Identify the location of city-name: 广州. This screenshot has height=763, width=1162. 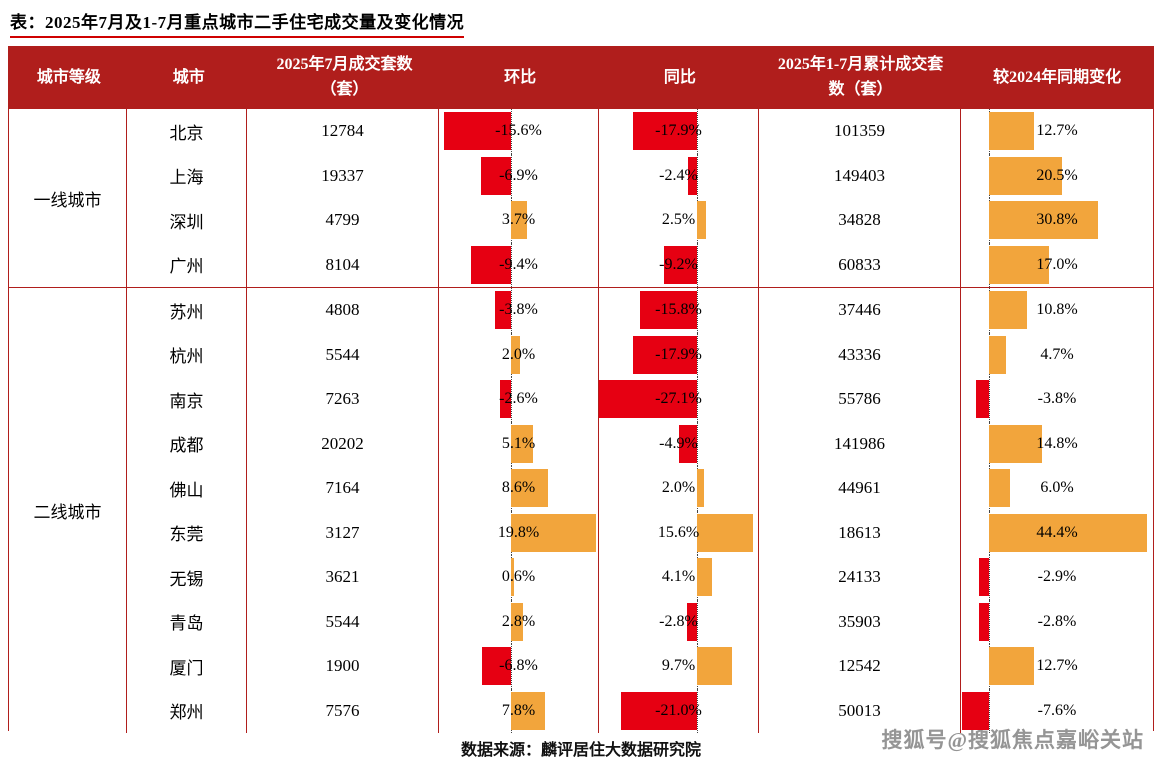
(187, 264).